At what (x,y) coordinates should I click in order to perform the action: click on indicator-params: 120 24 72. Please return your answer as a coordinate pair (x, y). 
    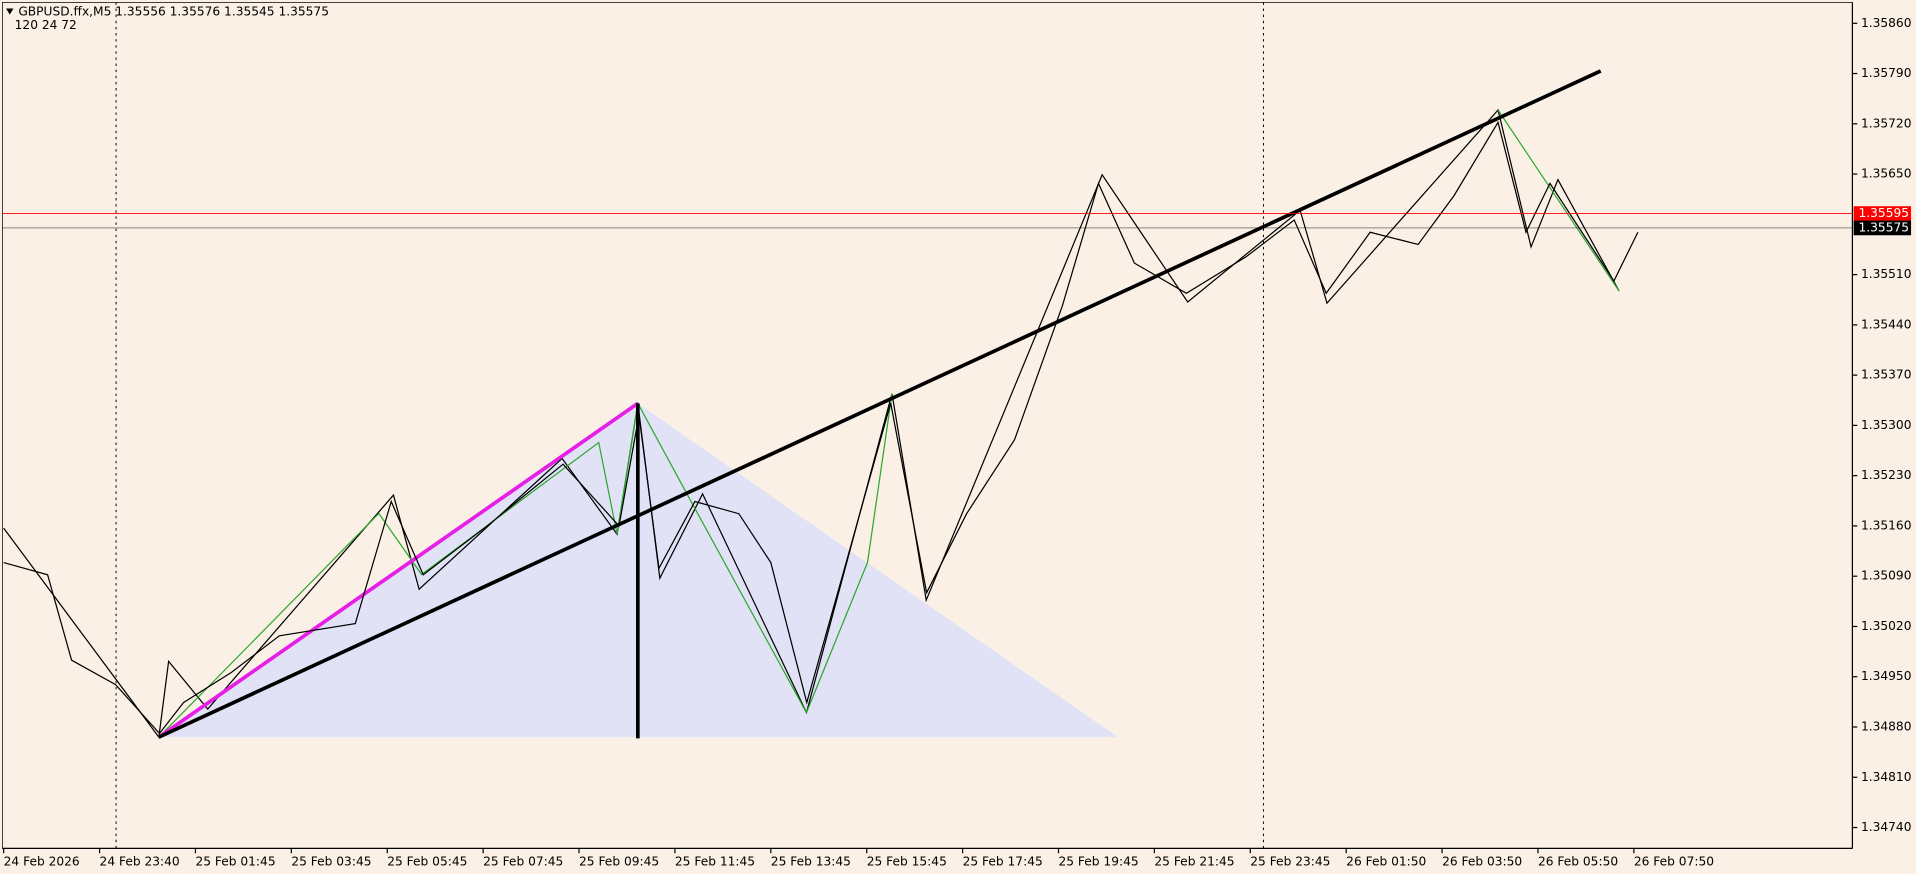
    Looking at the image, I should click on (46, 25).